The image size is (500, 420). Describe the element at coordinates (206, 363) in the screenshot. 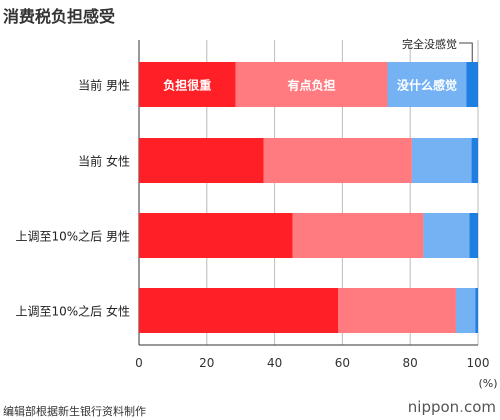

I see `x-tick-label: 20` at that location.